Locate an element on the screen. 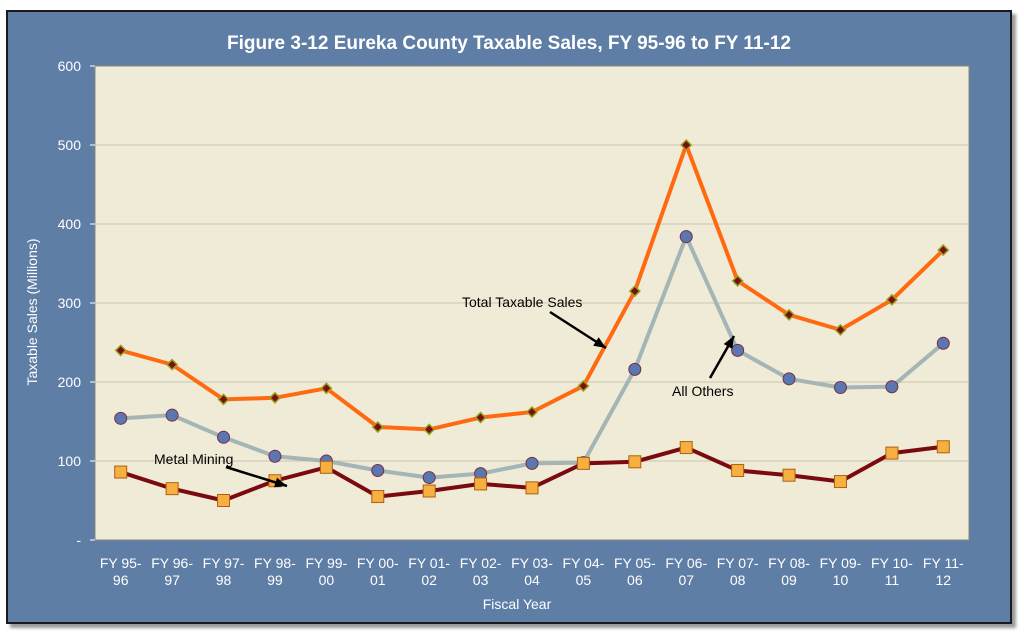 This screenshot has width=1024, height=633. x-tick-label: FY 08- is located at coordinates (789, 563).